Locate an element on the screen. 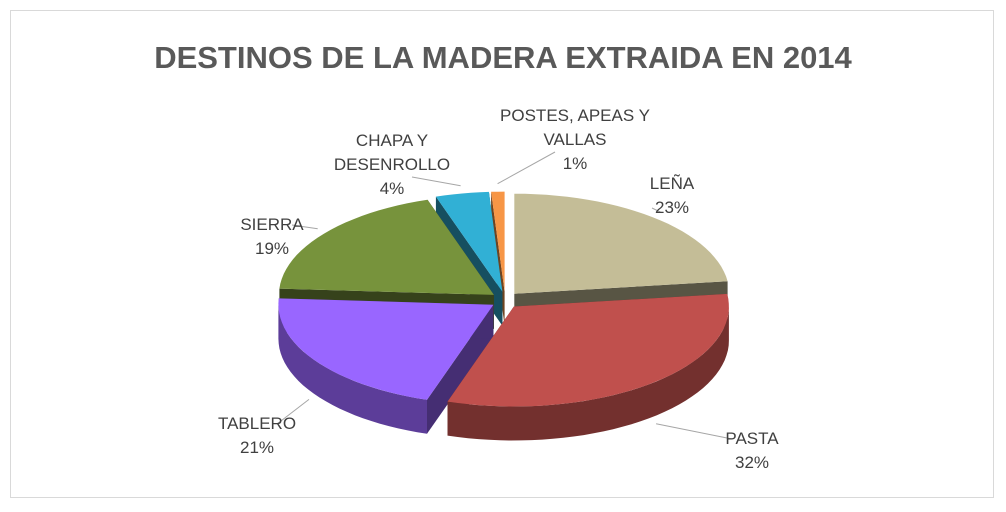  value-label: 1% is located at coordinates (575, 163).